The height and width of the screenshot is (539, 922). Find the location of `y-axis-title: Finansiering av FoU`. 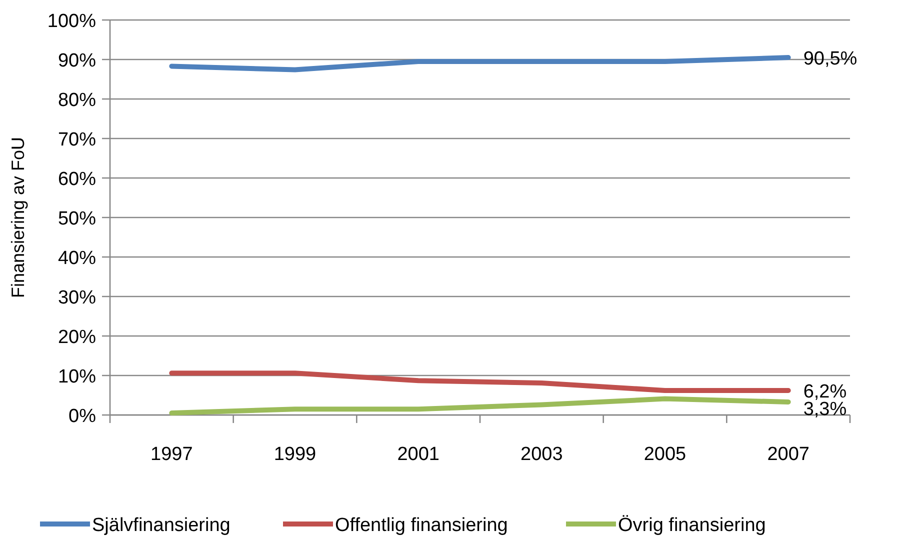

y-axis-title: Finansiering av FoU is located at coordinates (18, 217).